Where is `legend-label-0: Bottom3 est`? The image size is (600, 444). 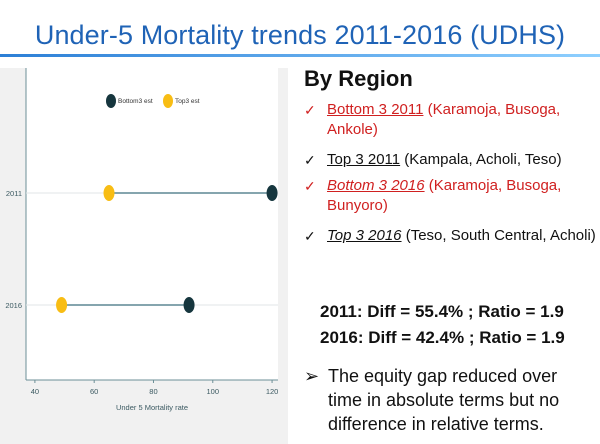 legend-label-0: Bottom3 est is located at coordinates (135, 101).